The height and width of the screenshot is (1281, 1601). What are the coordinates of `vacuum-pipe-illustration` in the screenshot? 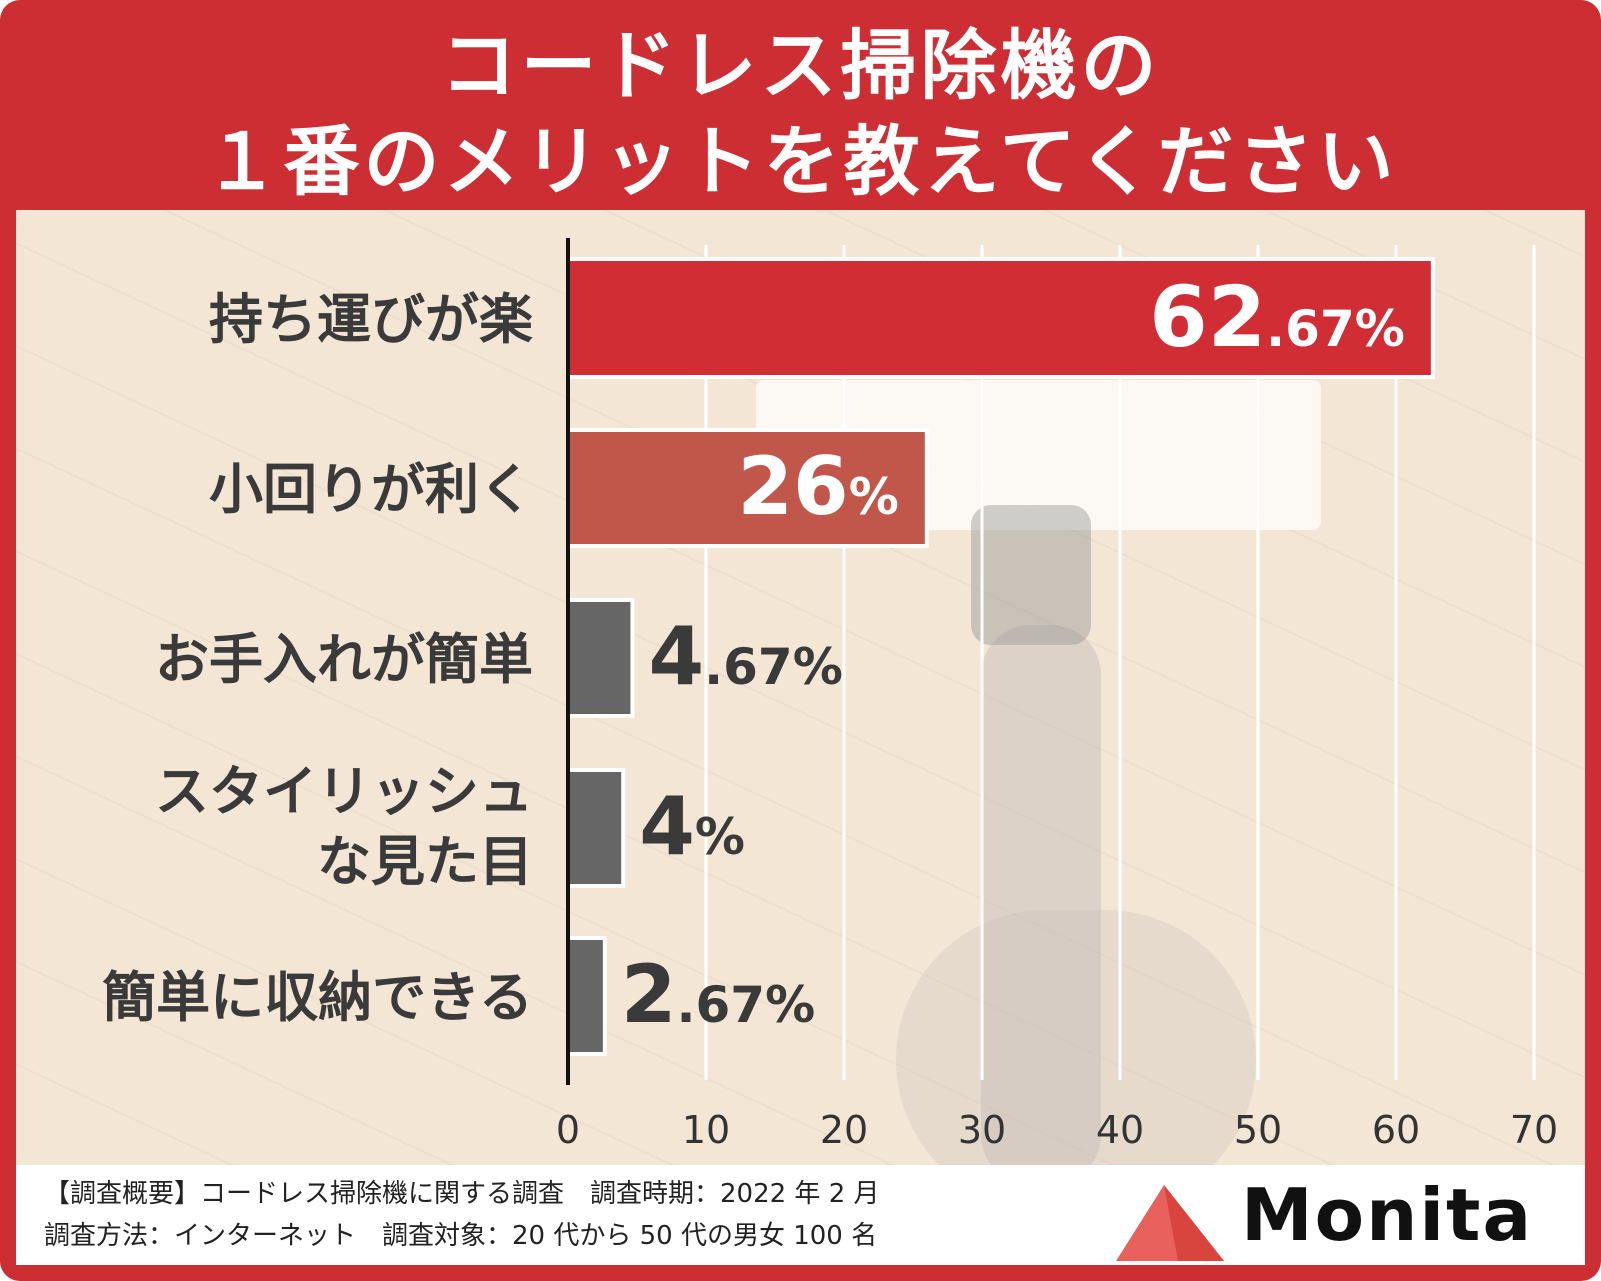 It's located at (1041, 895).